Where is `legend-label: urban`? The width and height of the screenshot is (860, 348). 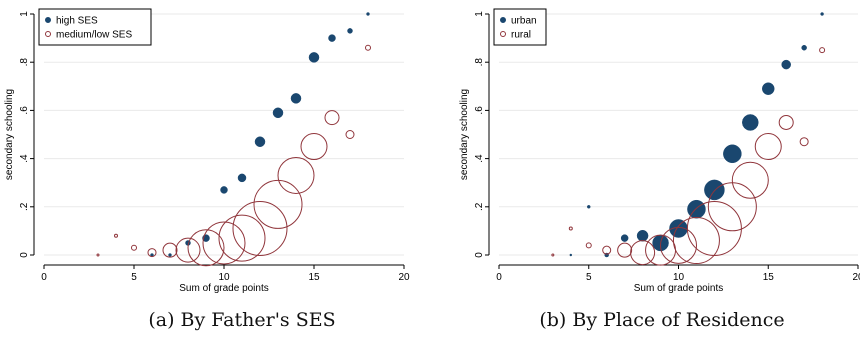
legend-label: urban is located at coordinates (524, 21).